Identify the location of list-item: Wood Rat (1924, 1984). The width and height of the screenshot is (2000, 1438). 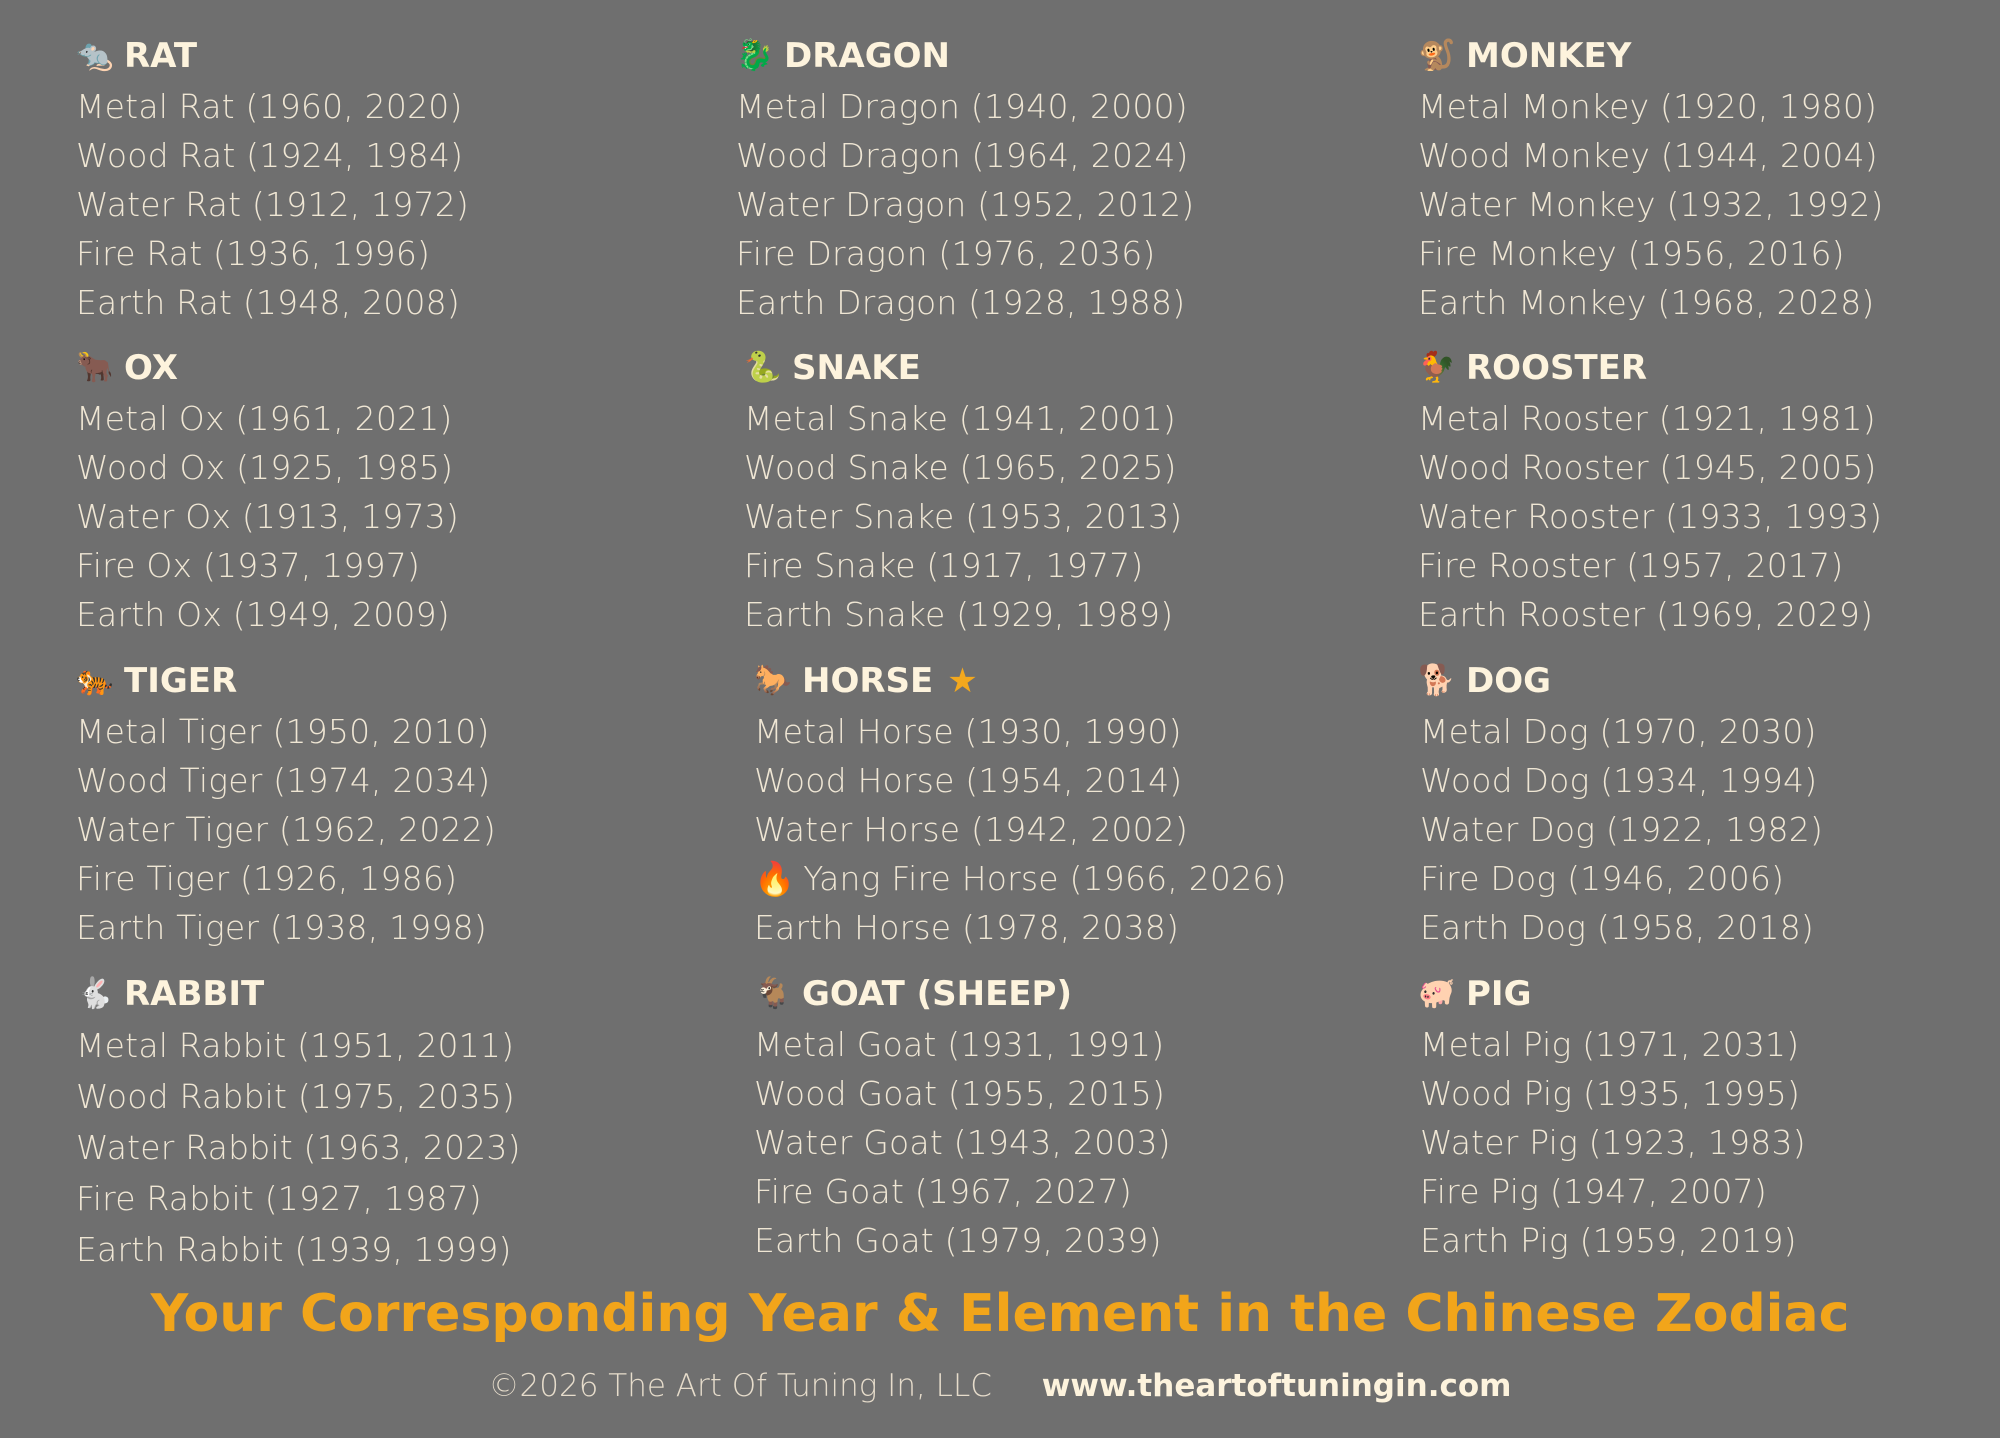
(270, 155).